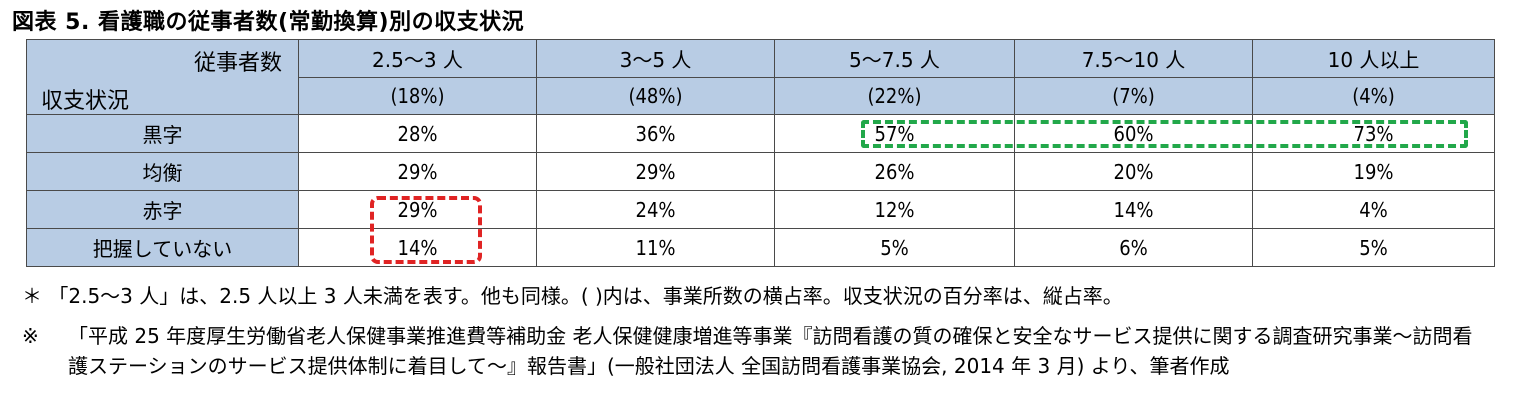 This screenshot has height=411, width=1523. Describe the element at coordinates (1373, 58) in the screenshot. I see `column-header: 10 人以上` at that location.